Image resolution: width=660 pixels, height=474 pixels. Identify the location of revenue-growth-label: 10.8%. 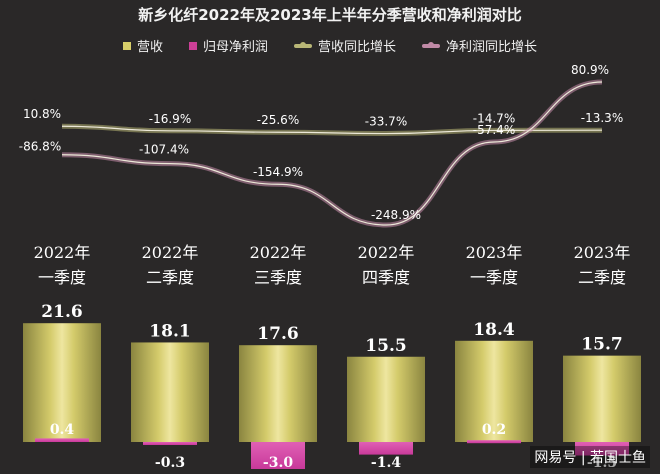
(42, 114).